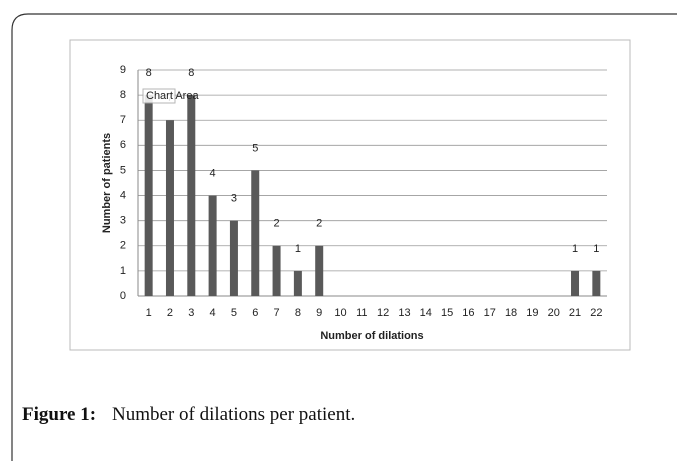 This screenshot has height=461, width=677. Describe the element at coordinates (532, 313) in the screenshot. I see `x-tick-label: 19` at that location.